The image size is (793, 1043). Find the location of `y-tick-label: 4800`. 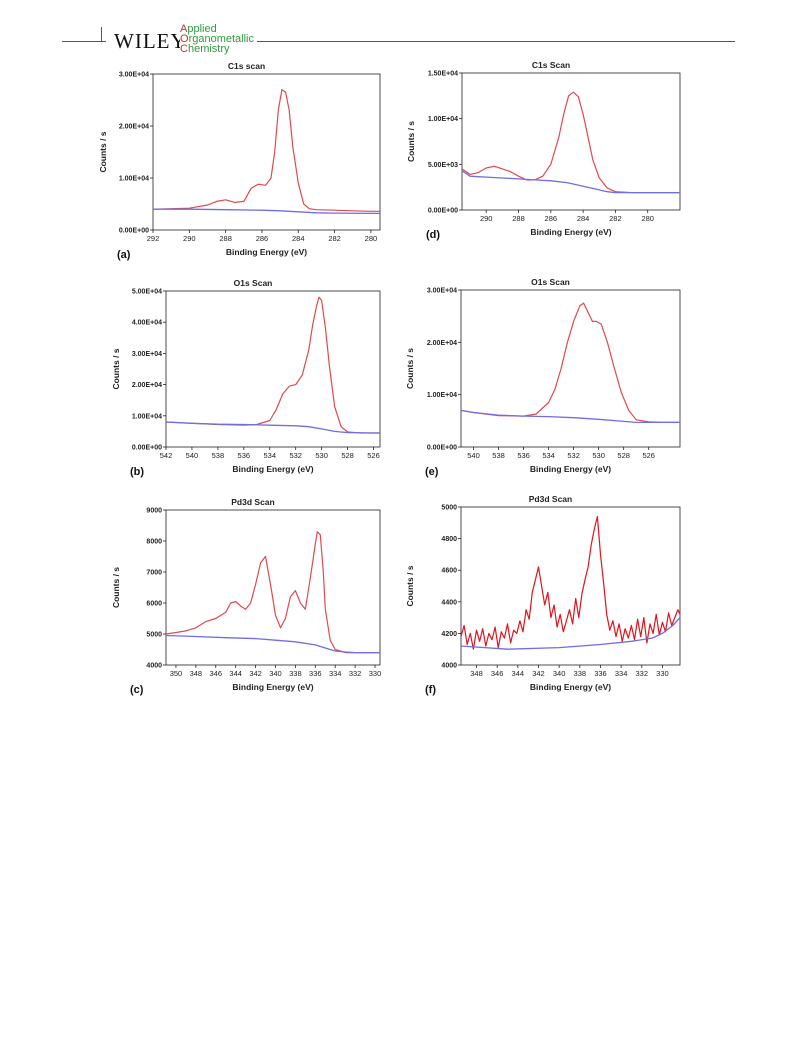

y-tick-label: 4800 is located at coordinates (449, 539).